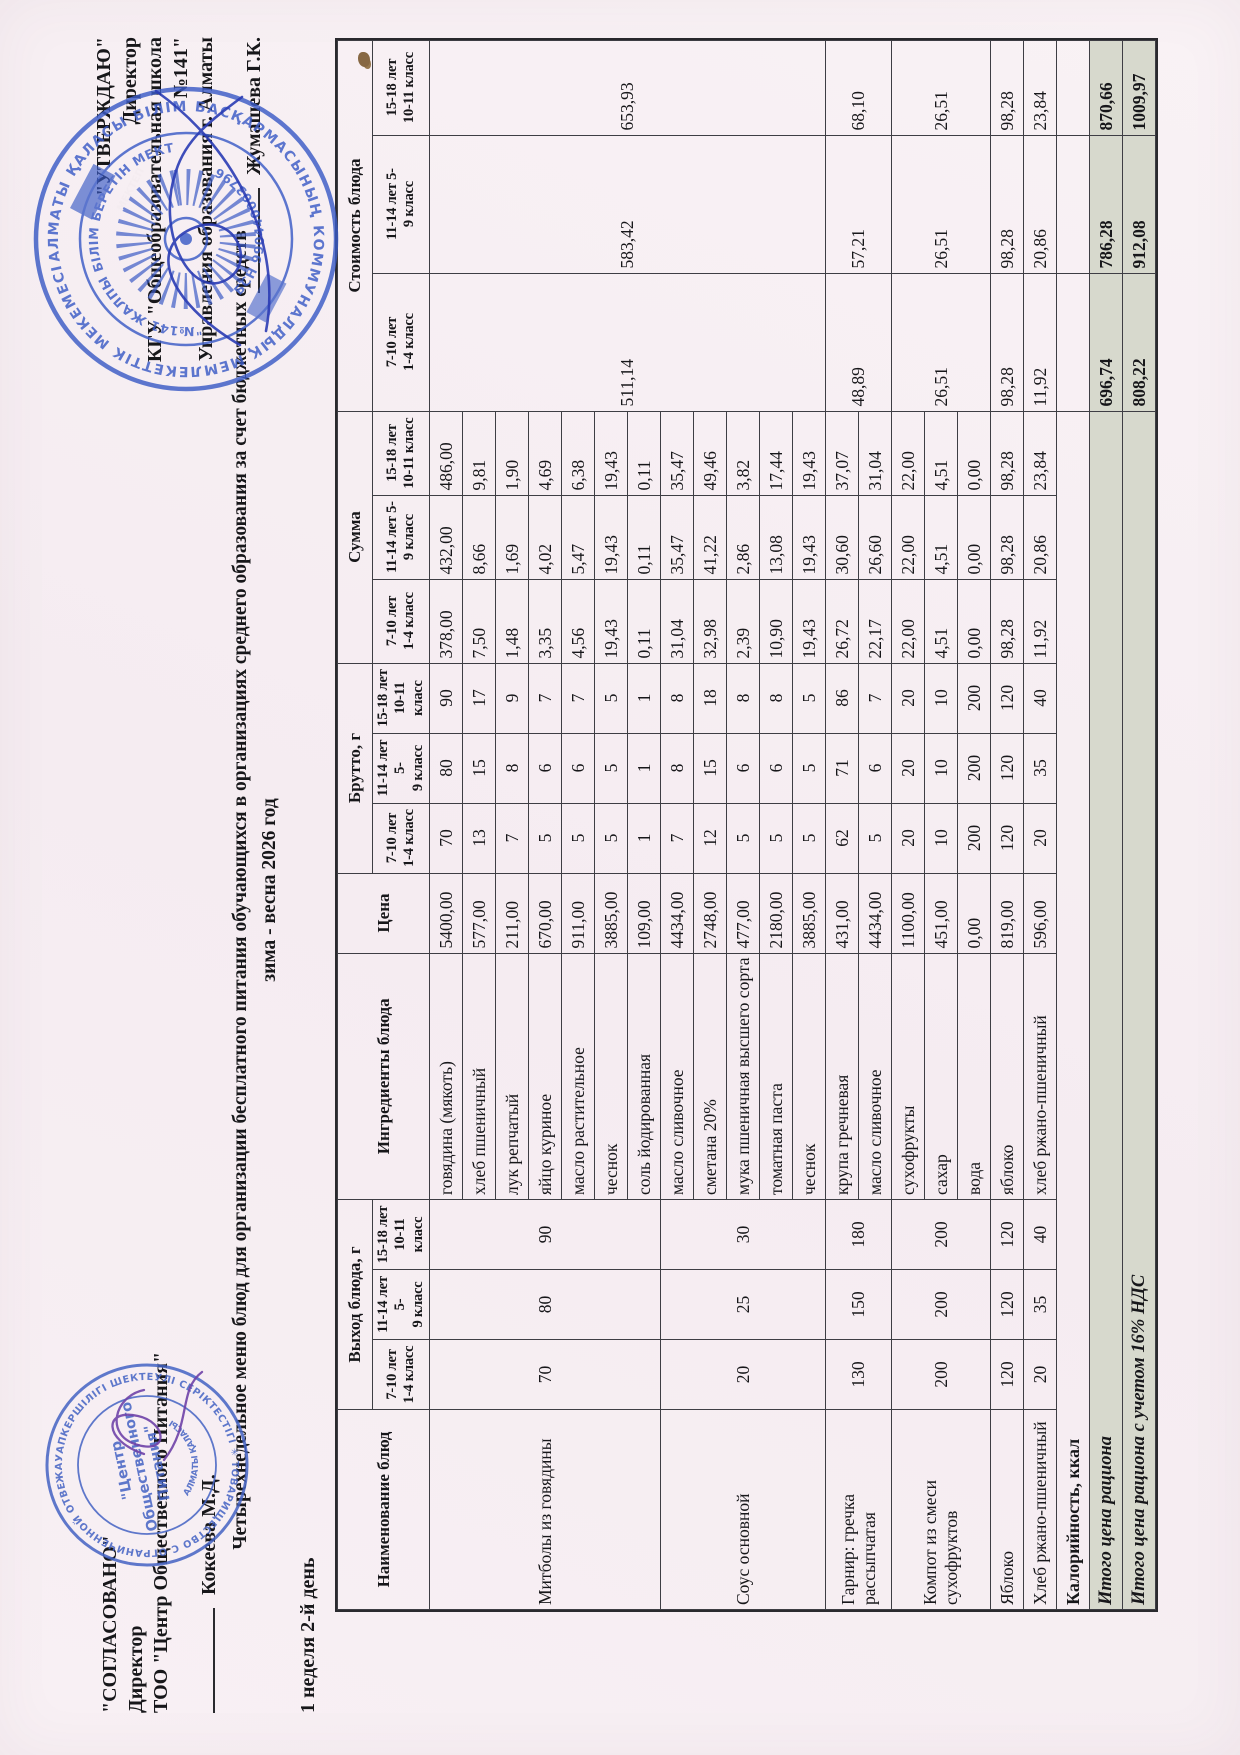 The width and height of the screenshot is (1240, 1755). I want to click on calories-row: Калорийность, ккал, so click(1073, 825).